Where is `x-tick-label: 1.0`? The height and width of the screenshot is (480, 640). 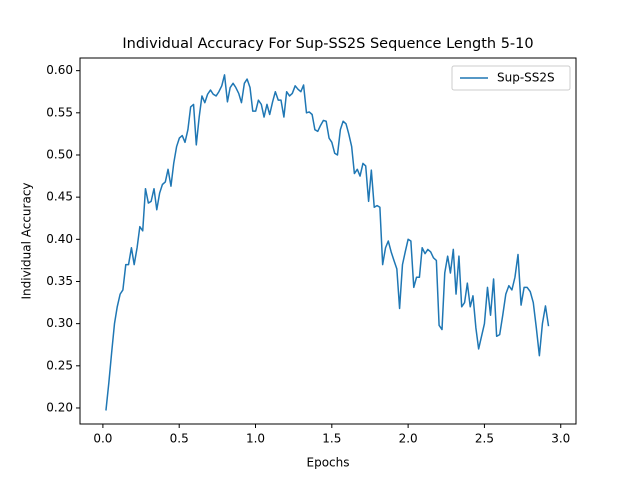
x-tick-label: 1.0 is located at coordinates (255, 439).